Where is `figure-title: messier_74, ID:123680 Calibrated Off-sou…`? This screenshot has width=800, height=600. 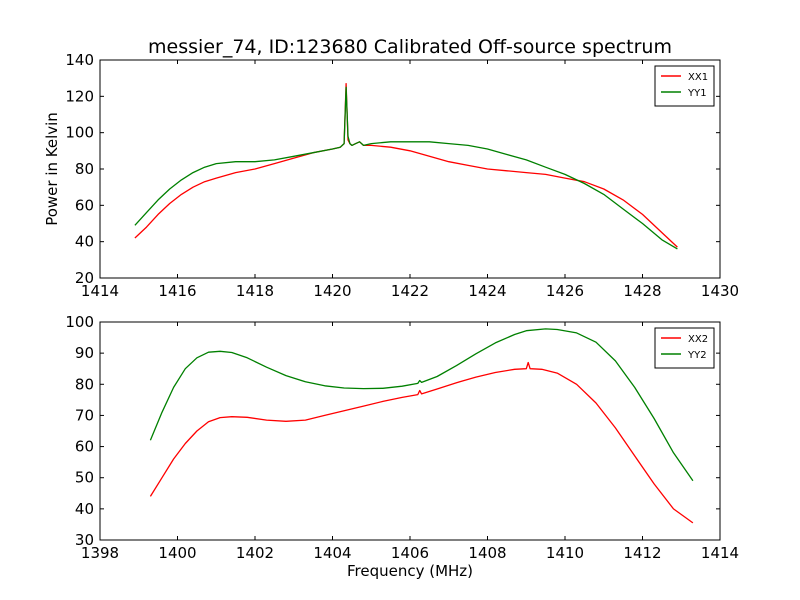 figure-title: messier_74, ID:123680 Calibrated Off-sou… is located at coordinates (410, 47).